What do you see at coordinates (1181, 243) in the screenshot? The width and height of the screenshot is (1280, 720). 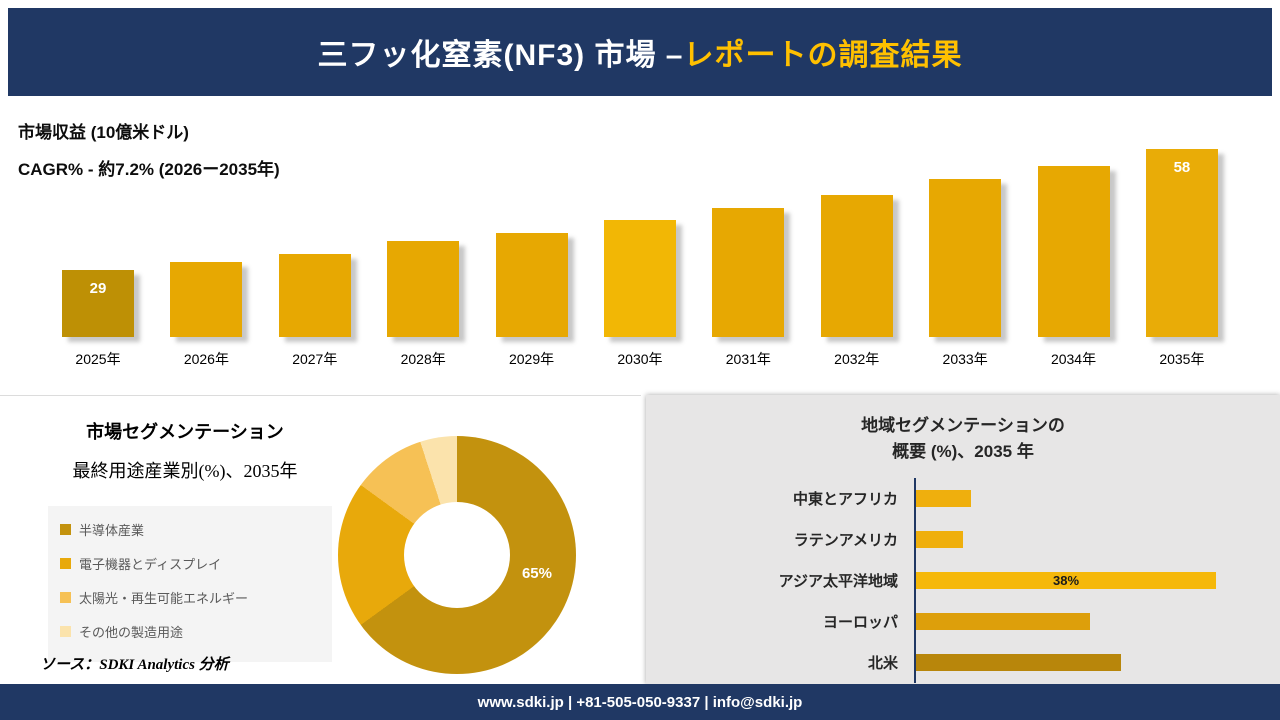 I see `revenue-bar: 58` at bounding box center [1181, 243].